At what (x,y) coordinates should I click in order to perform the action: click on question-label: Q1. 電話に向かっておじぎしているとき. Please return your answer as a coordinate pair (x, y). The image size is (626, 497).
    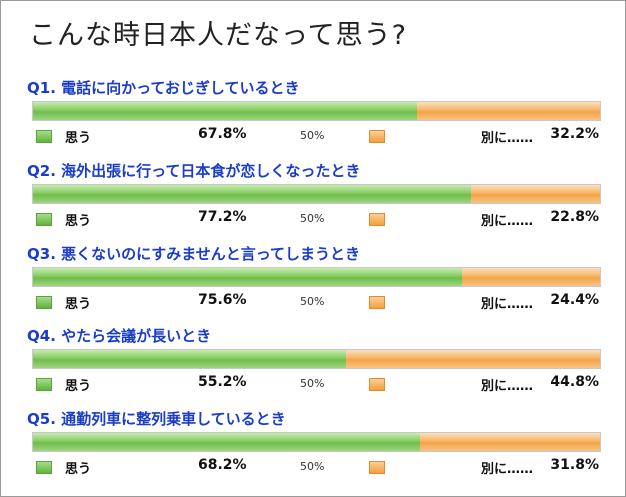
    Looking at the image, I should click on (163, 88).